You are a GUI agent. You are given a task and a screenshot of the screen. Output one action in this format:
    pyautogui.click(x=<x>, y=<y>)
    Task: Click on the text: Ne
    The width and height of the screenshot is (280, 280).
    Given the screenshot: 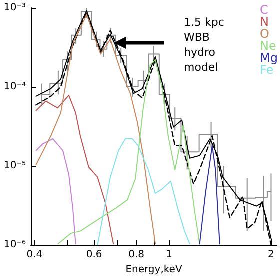 What is the action you would take?
    pyautogui.click(x=268, y=46)
    